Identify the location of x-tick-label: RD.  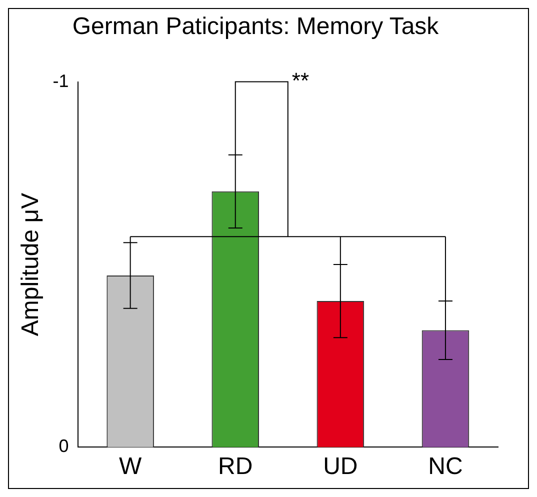
(235, 466).